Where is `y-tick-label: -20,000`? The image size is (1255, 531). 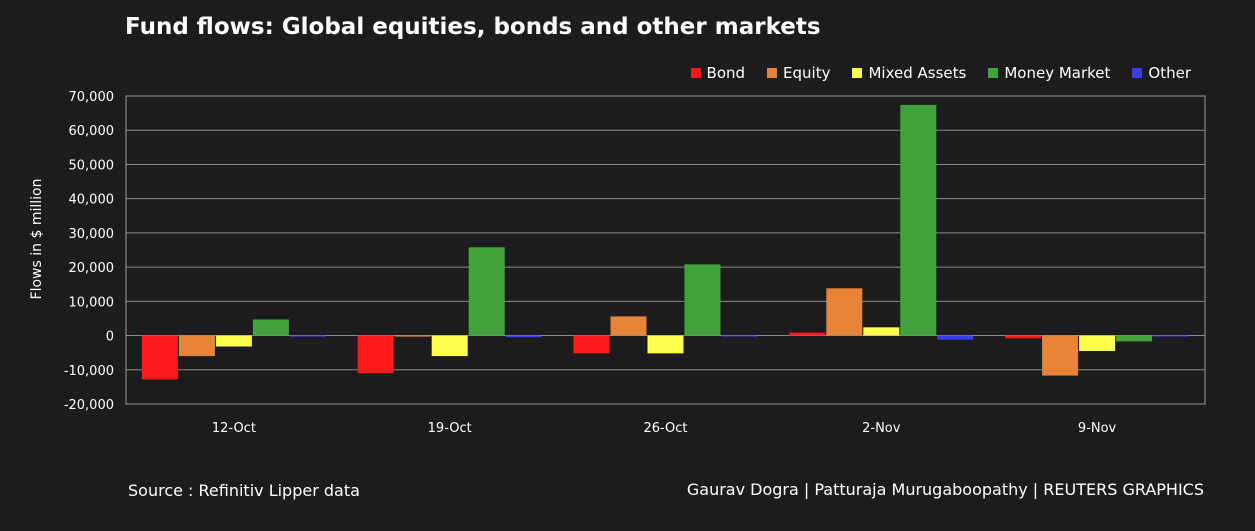 y-tick-label: -20,000 is located at coordinates (89, 405).